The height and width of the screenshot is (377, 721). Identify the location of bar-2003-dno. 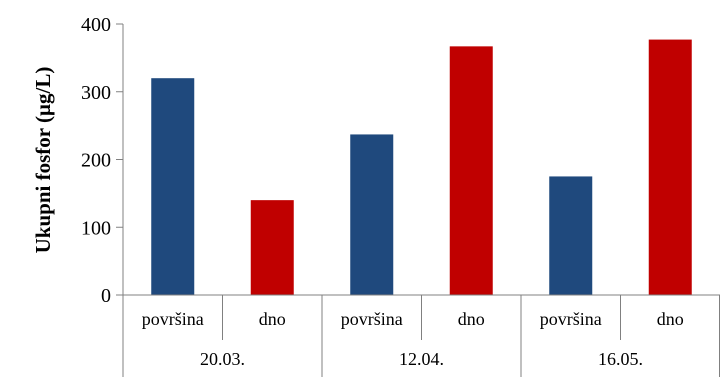
(272, 247).